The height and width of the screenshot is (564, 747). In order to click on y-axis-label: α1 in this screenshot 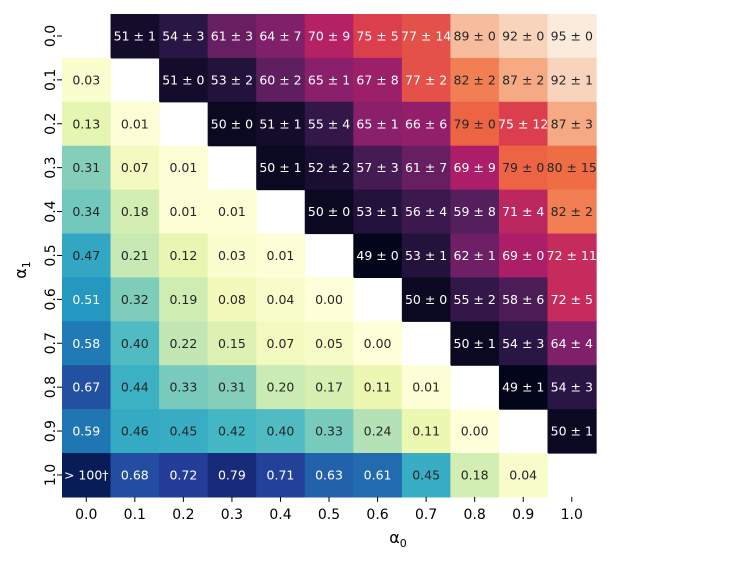, I will do `click(22, 270)`.